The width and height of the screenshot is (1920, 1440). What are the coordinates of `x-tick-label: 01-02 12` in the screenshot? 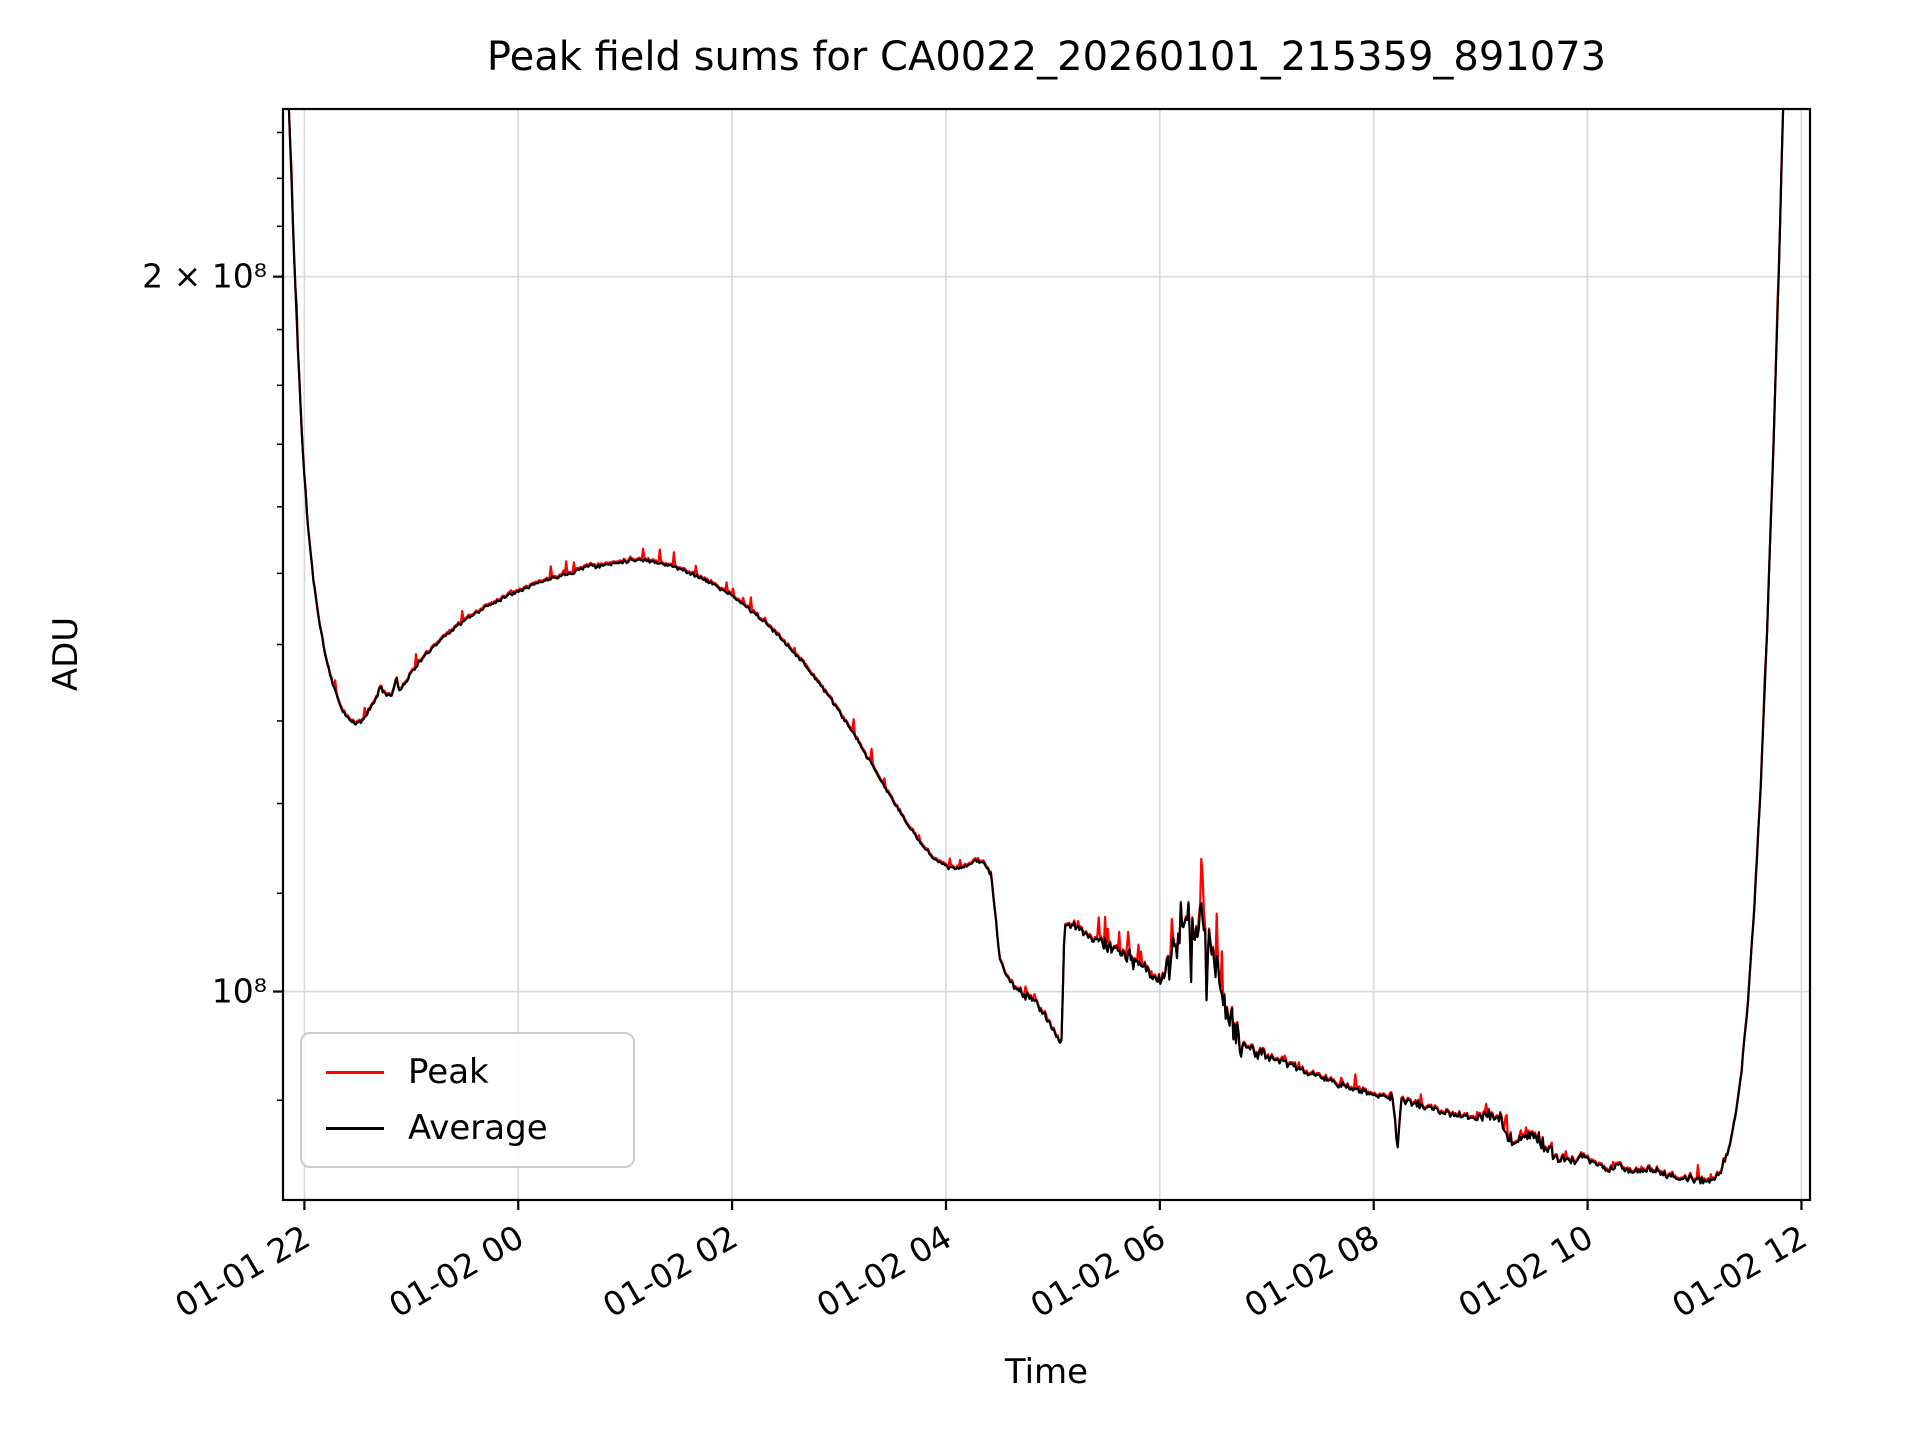 It's located at (1739, 1271).